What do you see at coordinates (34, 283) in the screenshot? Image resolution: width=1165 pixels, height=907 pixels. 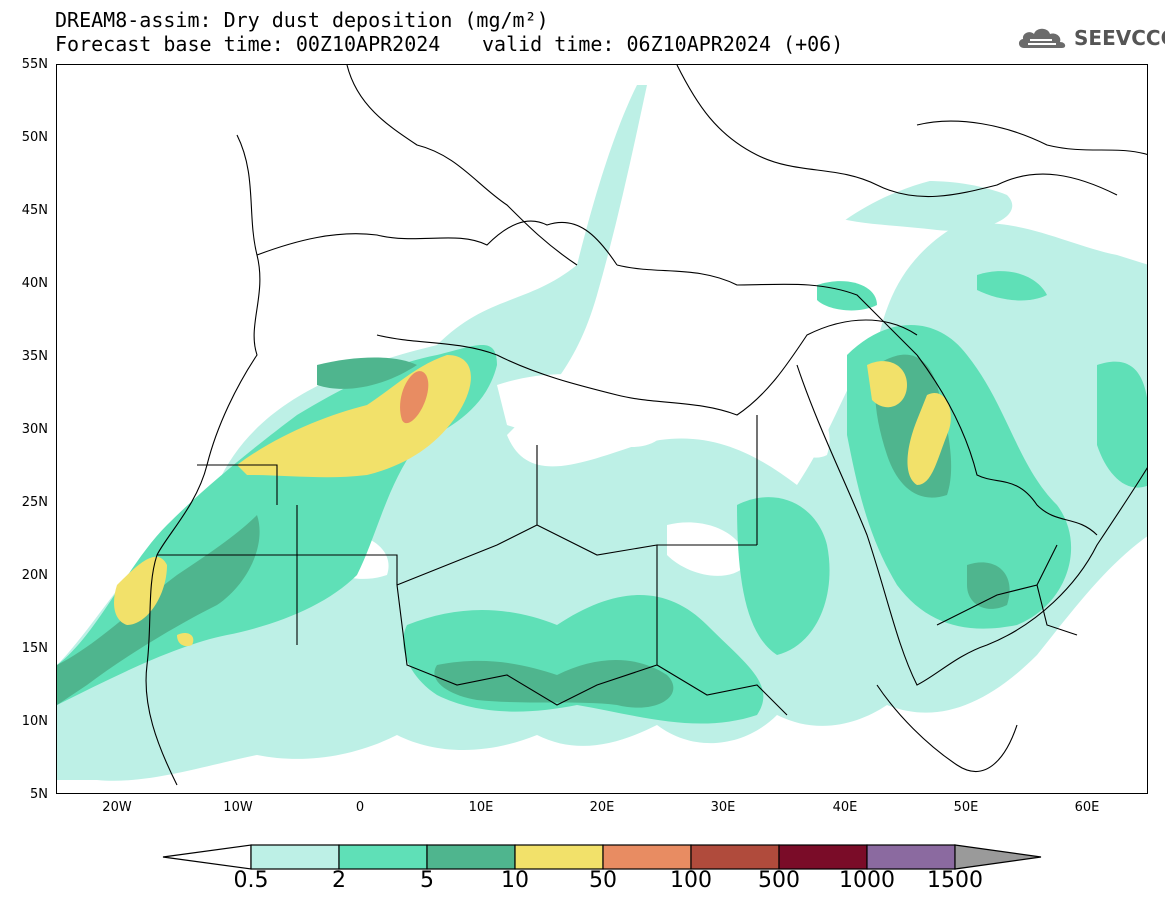 I see `lat-label-40n: 40N` at bounding box center [34, 283].